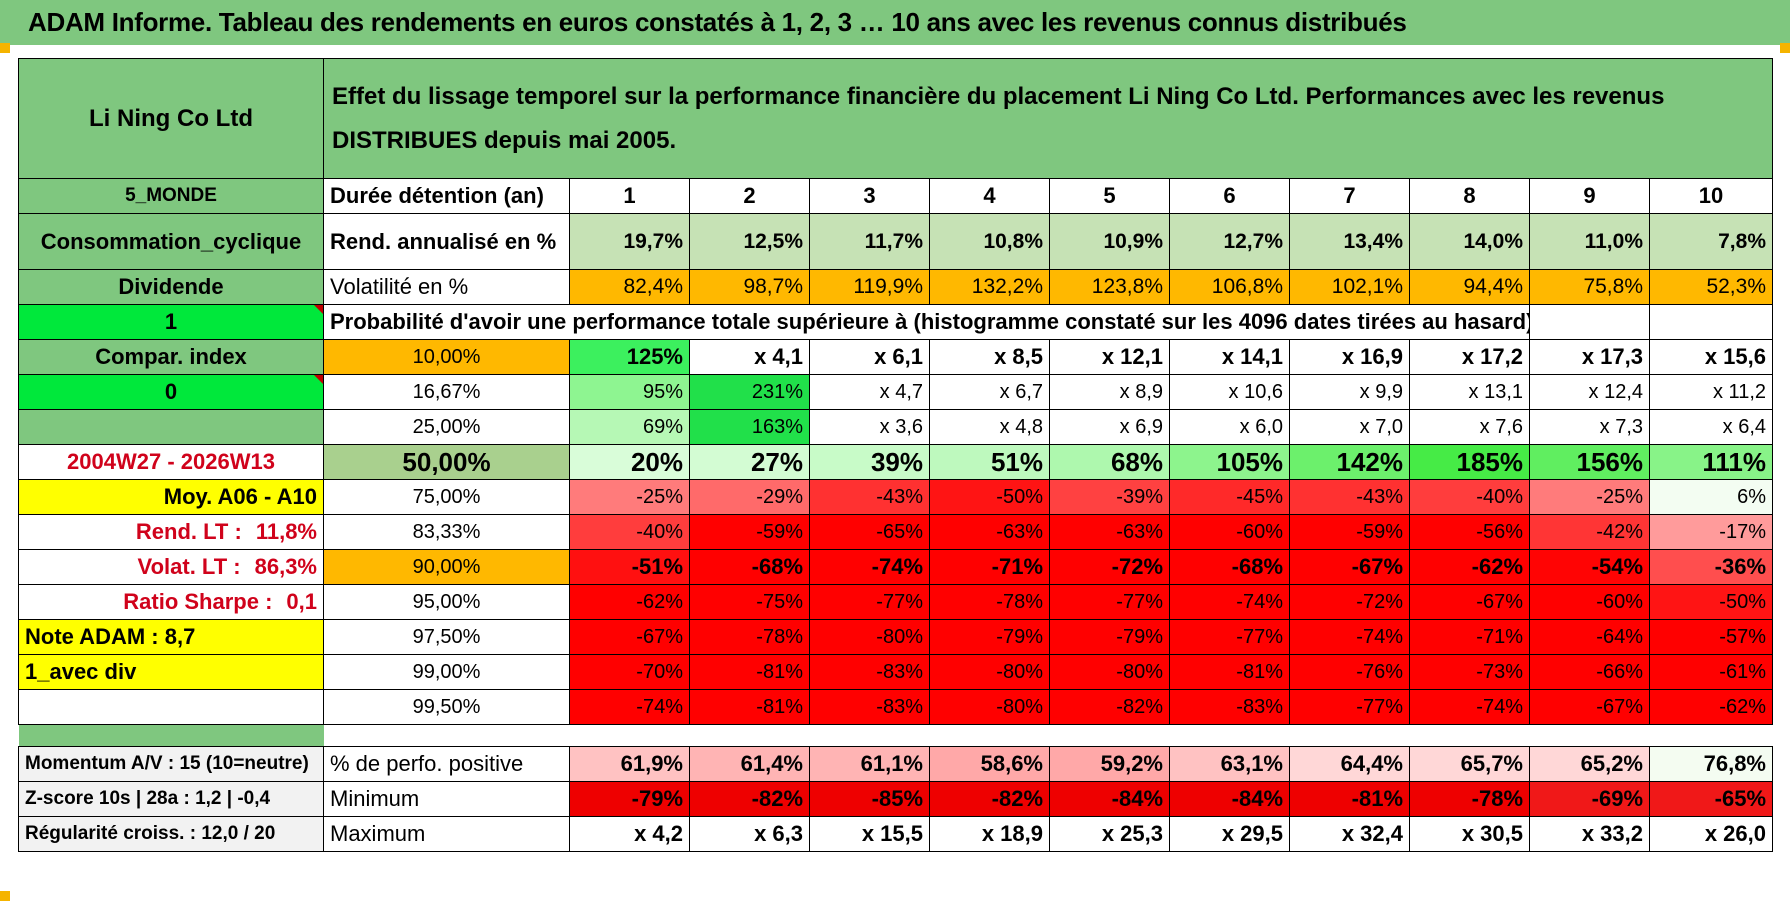  What do you see at coordinates (749, 497) in the screenshot?
I see `performance-cell: -29%` at bounding box center [749, 497].